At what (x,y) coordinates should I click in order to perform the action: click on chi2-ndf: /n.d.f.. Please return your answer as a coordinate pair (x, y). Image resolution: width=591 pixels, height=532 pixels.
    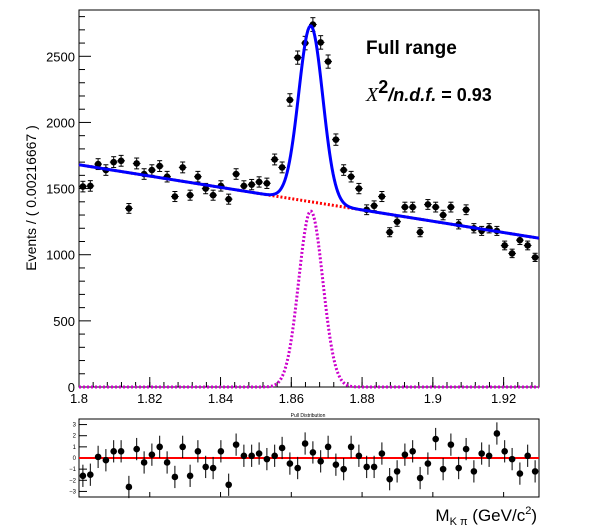
    Looking at the image, I should click on (411, 95).